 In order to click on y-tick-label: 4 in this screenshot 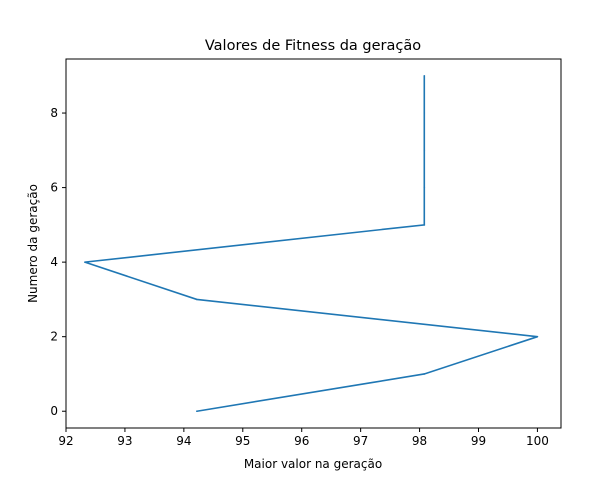, I will do `click(54, 262)`.